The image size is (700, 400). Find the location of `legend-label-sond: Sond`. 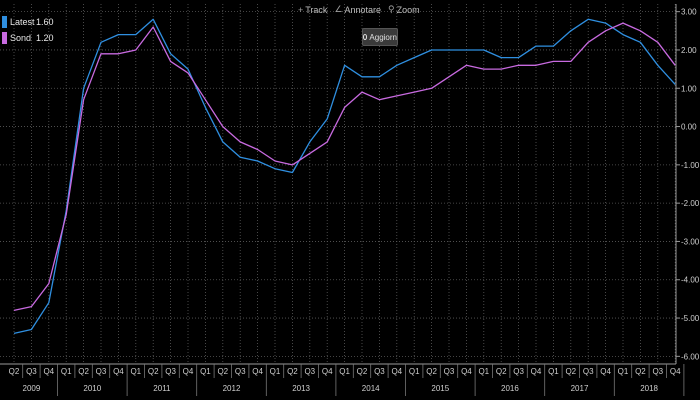

legend-label-sond: Sond is located at coordinates (21, 38).